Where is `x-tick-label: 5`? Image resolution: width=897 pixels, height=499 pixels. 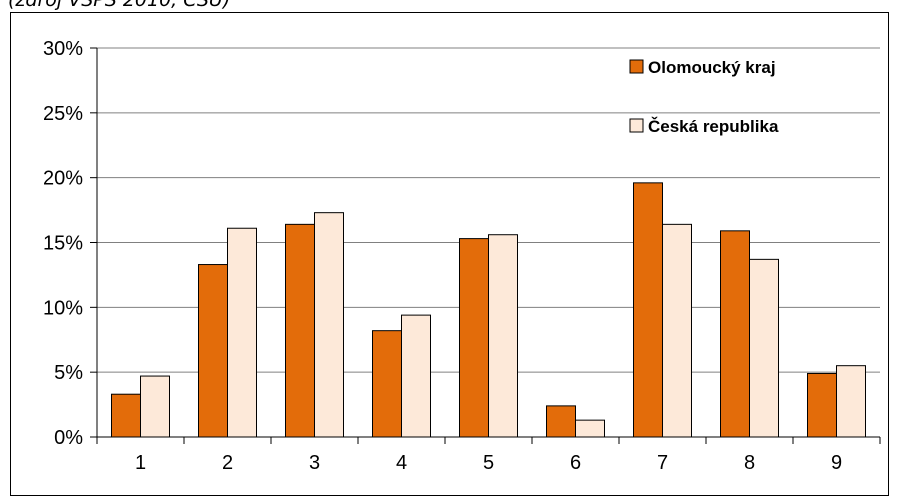
x-tick-label: 5 is located at coordinates (488, 463).